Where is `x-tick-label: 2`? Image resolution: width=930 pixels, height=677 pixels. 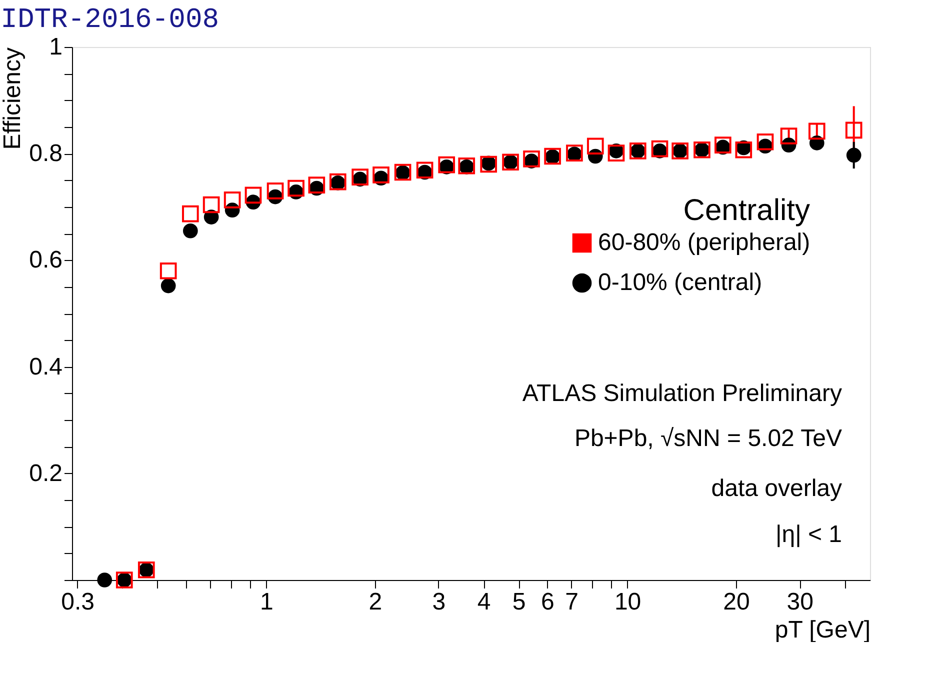
x-tick-label: 2 is located at coordinates (375, 602).